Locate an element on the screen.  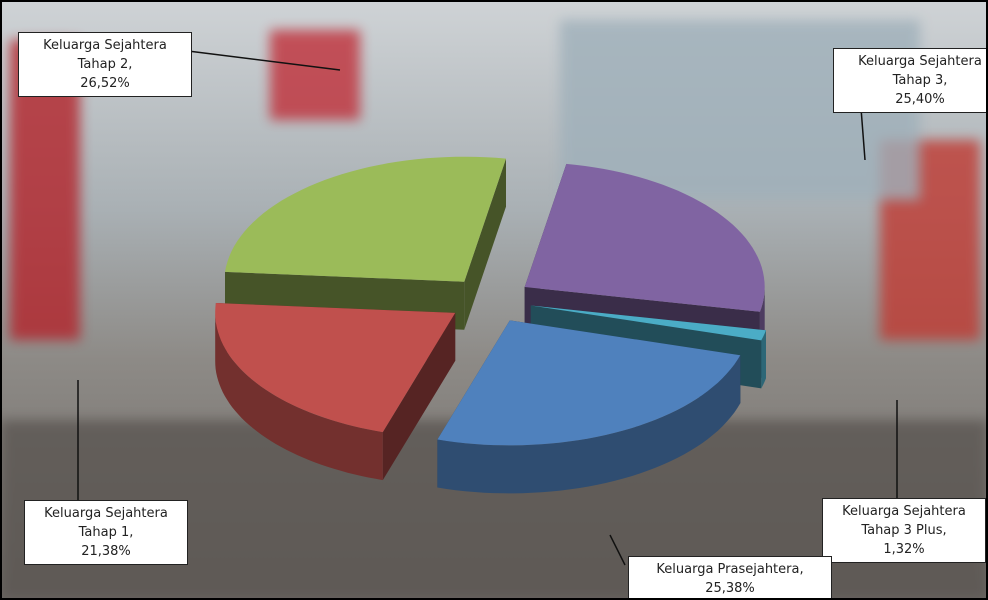
label-value: 26,52% is located at coordinates (105, 83).